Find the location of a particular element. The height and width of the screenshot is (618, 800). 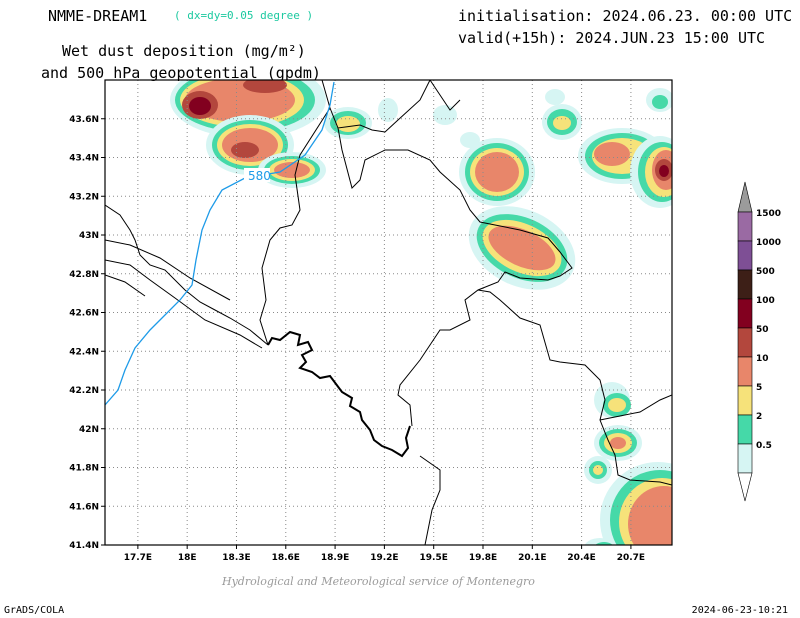

lon-tick-label: 18.9E is located at coordinates (335, 558).